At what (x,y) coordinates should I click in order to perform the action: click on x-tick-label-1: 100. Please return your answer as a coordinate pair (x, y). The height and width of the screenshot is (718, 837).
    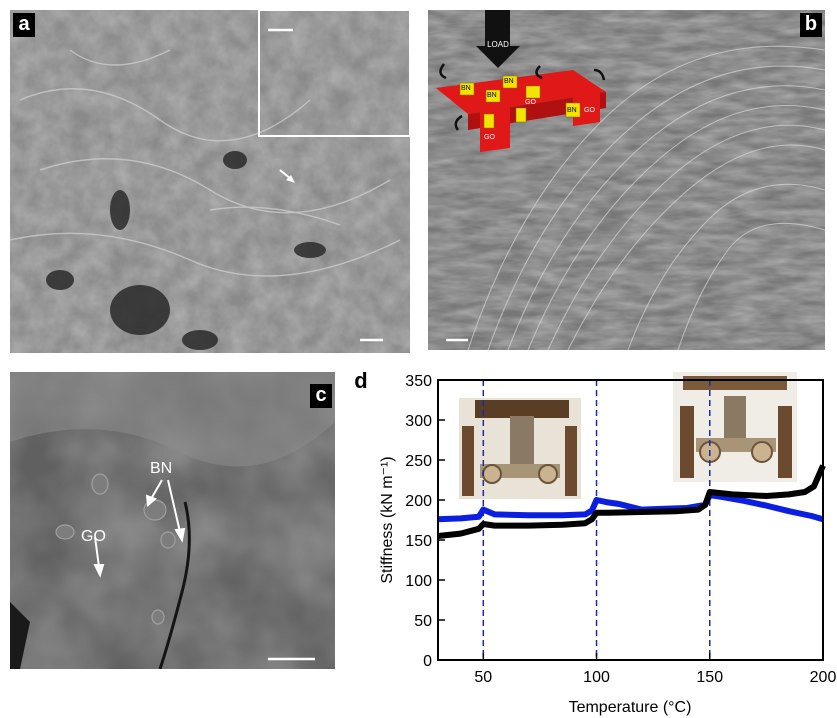
    Looking at the image, I should click on (596, 677).